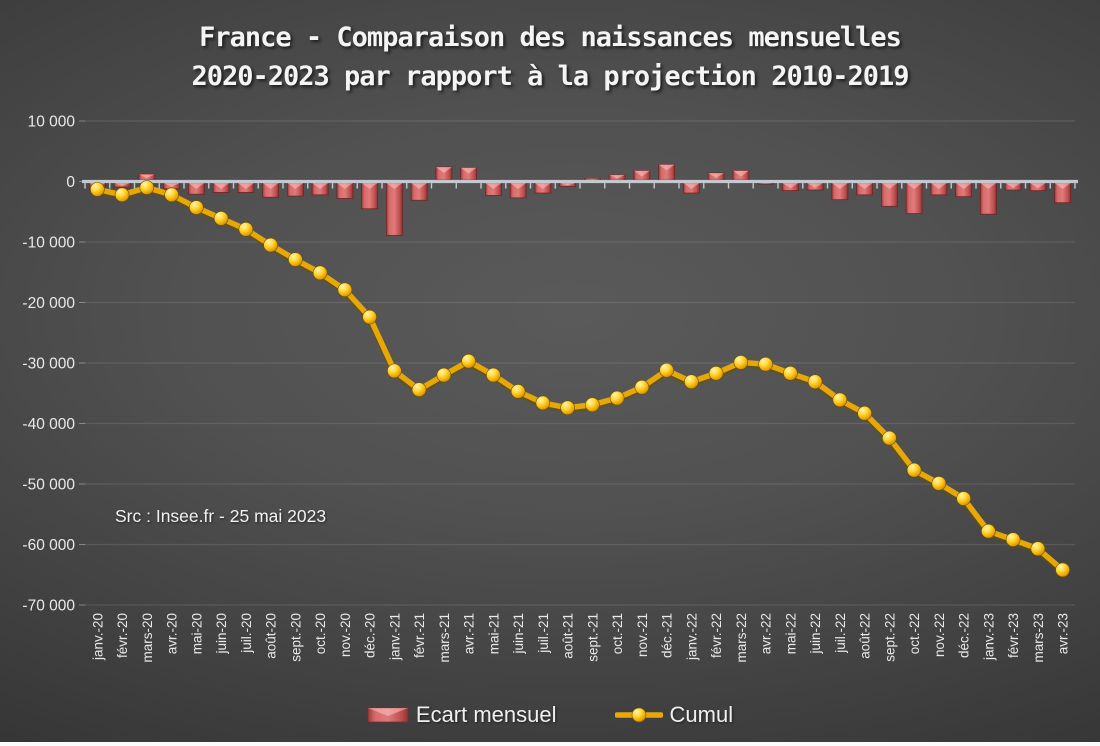  What do you see at coordinates (493, 633) in the screenshot?
I see `x-tick-label: mai-21` at bounding box center [493, 633].